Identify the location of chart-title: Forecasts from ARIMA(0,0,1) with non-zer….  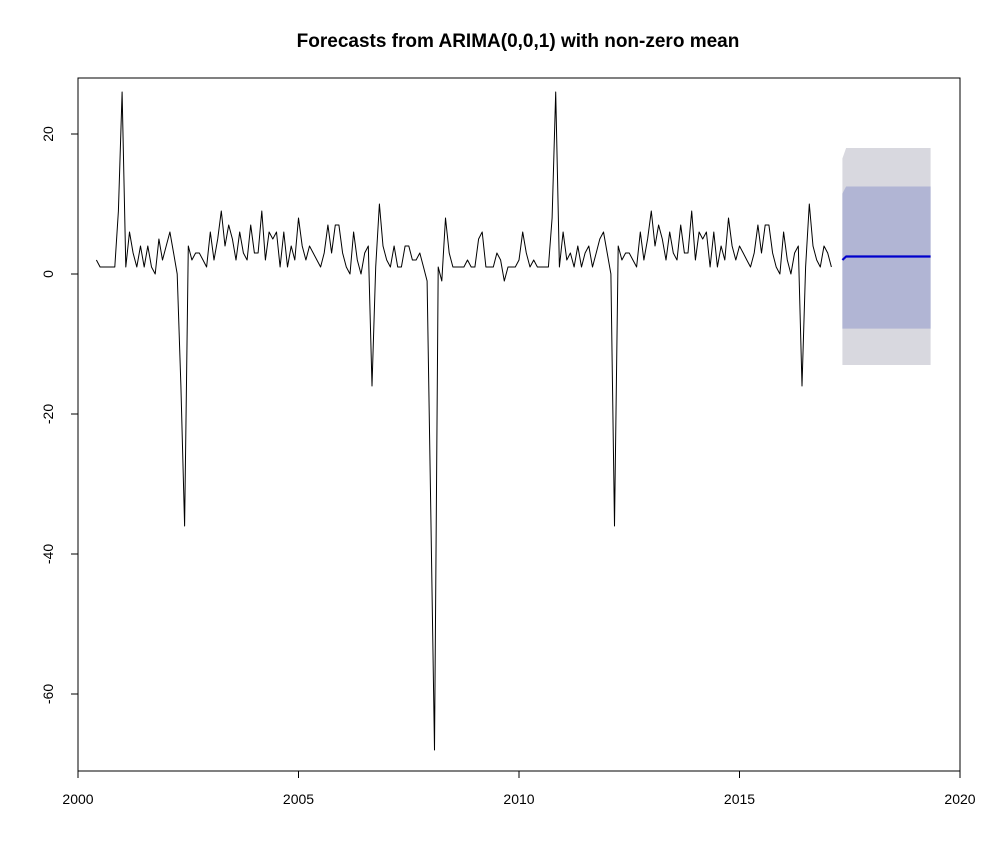
(518, 41).